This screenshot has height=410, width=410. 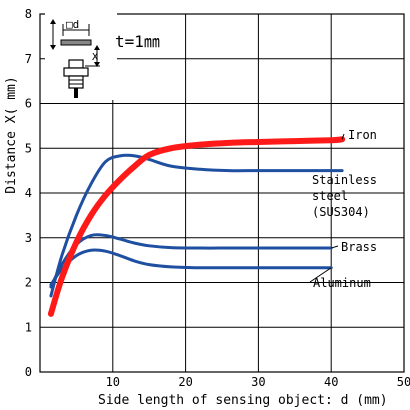 What do you see at coordinates (11, 134) in the screenshot?
I see `y-axis-label: Distance X( mm)` at bounding box center [11, 134].